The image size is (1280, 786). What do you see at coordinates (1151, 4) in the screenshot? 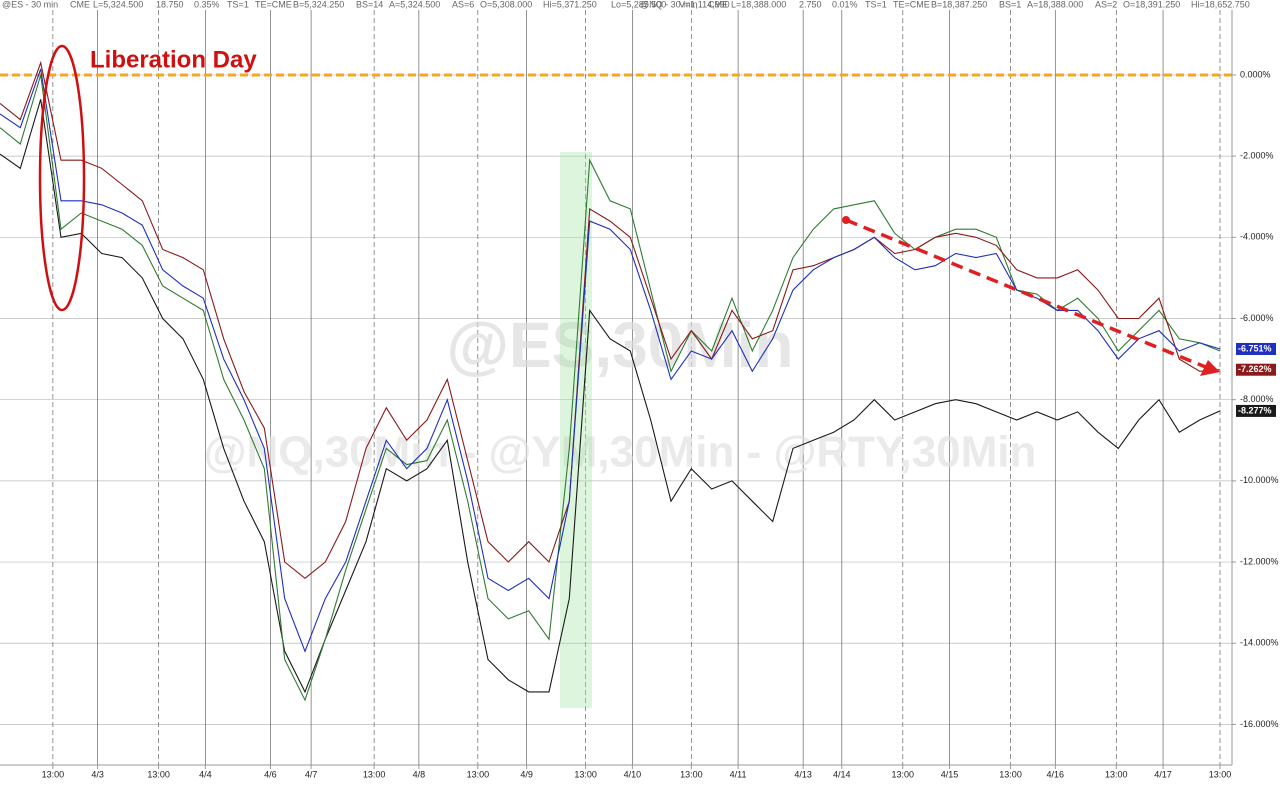
I see `header-field: O=18,391.250` at bounding box center [1151, 4].